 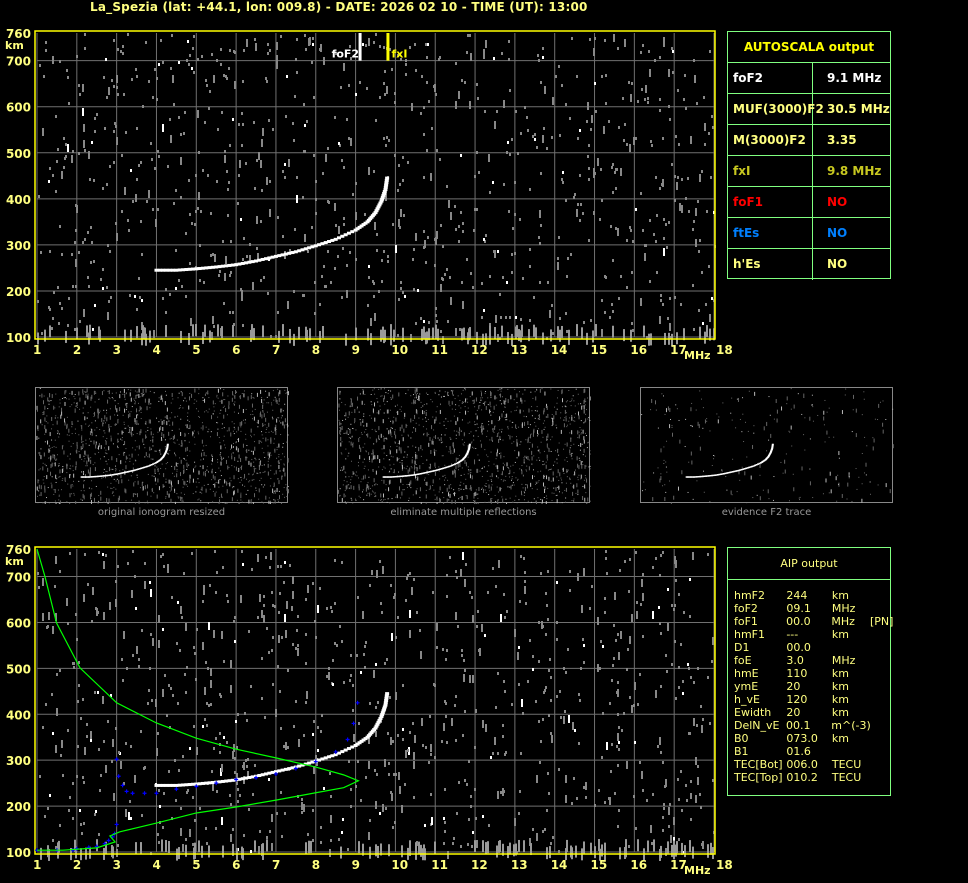 I want to click on fitted-trace-point, so click(x=295, y=768).